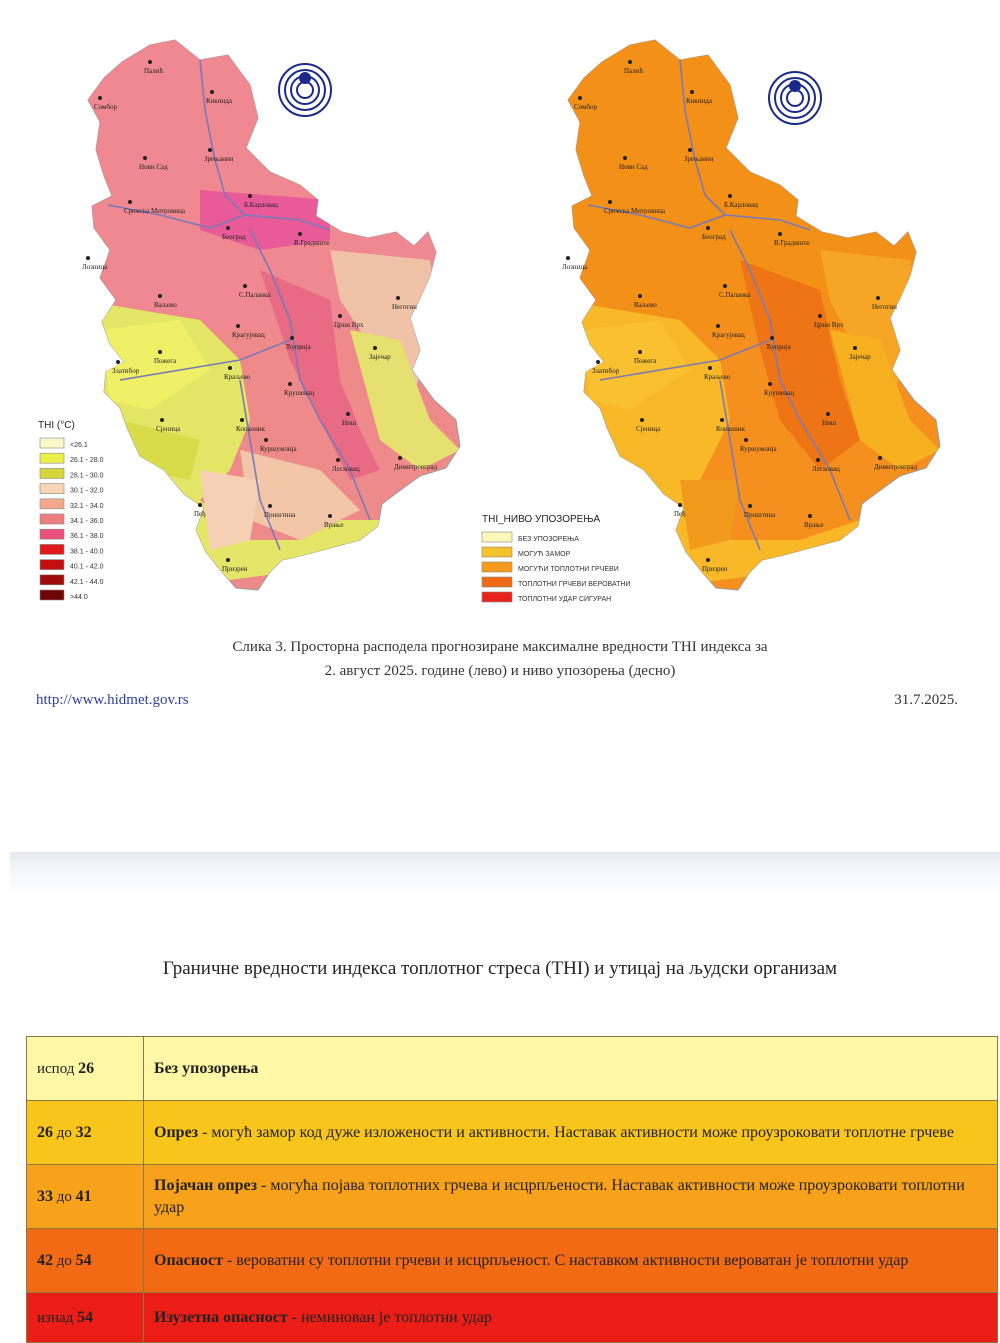 The image size is (1000, 1343). What do you see at coordinates (635, 211) in the screenshot?
I see `city-label: Сремска Митровица` at bounding box center [635, 211].